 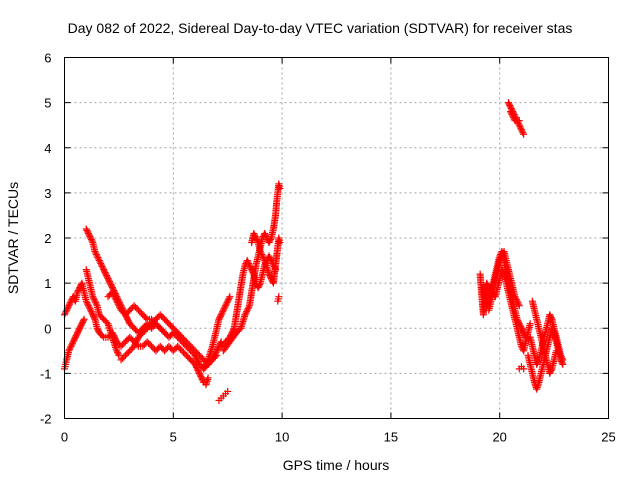 What do you see at coordinates (336, 465) in the screenshot?
I see `x-axis-label: GPS time / hours` at bounding box center [336, 465].